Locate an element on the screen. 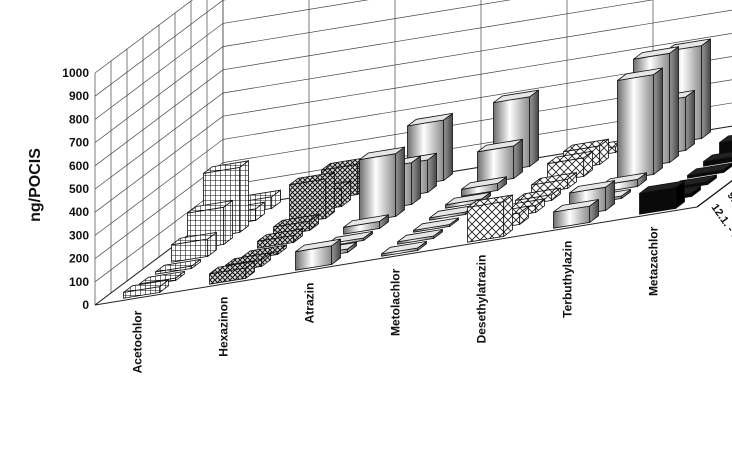 The width and height of the screenshot is (732, 470). date-label: 12.1. - 9.3. is located at coordinates (720, 227).